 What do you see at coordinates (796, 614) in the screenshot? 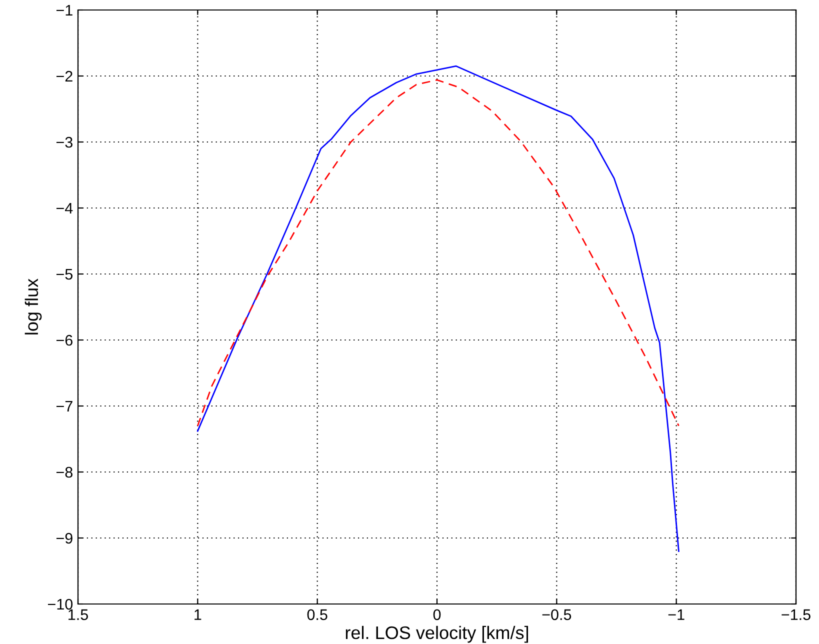
I see `x-tick-label: −1.5` at bounding box center [796, 614].